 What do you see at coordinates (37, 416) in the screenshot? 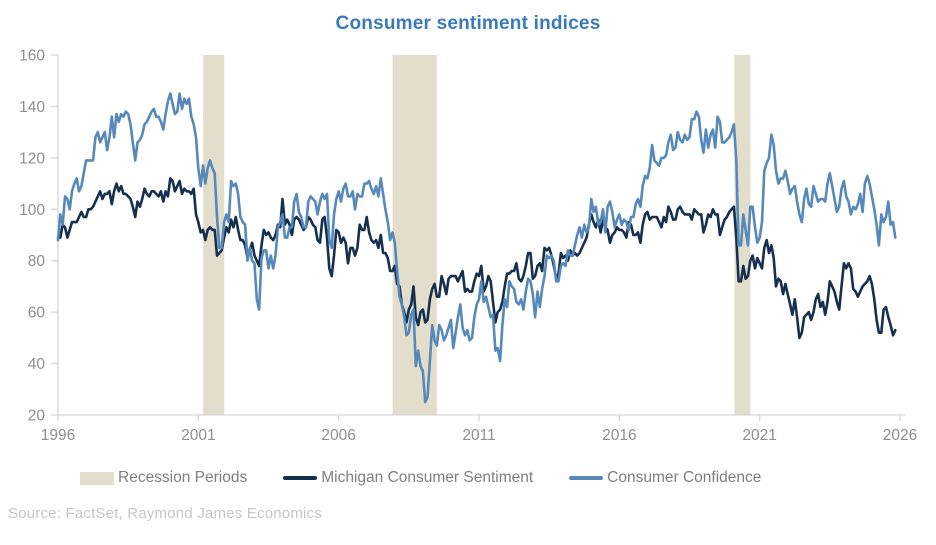
I see `y-tick-label: 20` at bounding box center [37, 416].